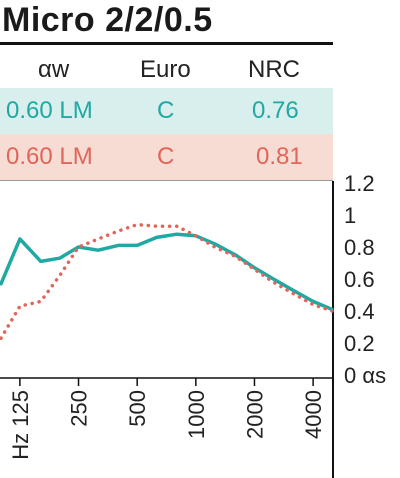  Describe the element at coordinates (274, 69) in the screenshot. I see `header-nrc: NRC` at that location.